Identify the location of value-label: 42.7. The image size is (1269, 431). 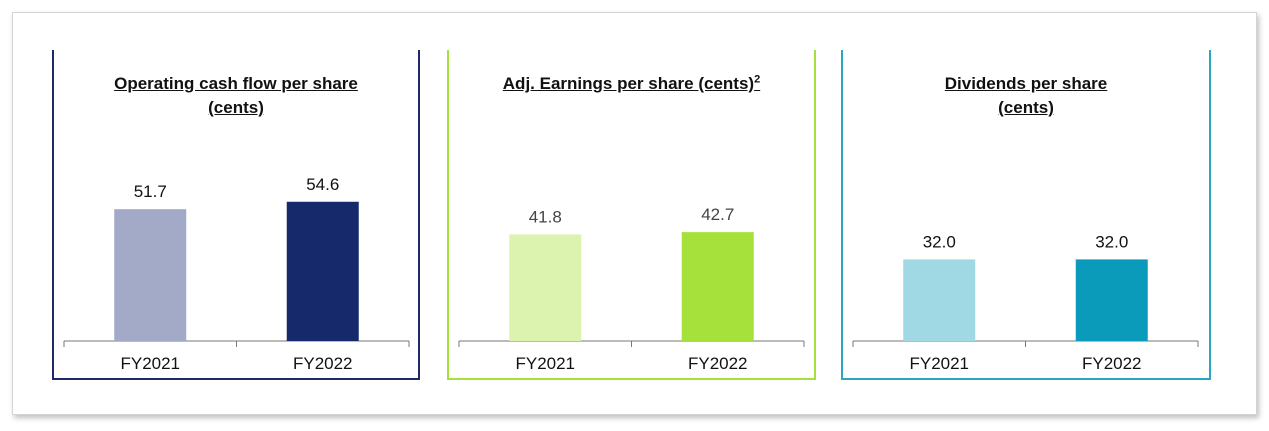
(717, 214).